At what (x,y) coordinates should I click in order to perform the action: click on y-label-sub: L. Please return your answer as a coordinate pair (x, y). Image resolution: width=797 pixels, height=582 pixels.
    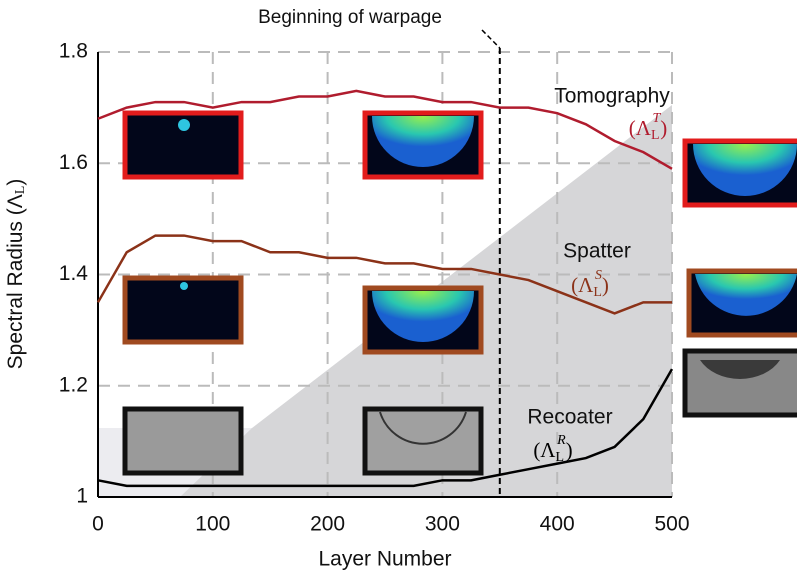
    Looking at the image, I should click on (20, 190).